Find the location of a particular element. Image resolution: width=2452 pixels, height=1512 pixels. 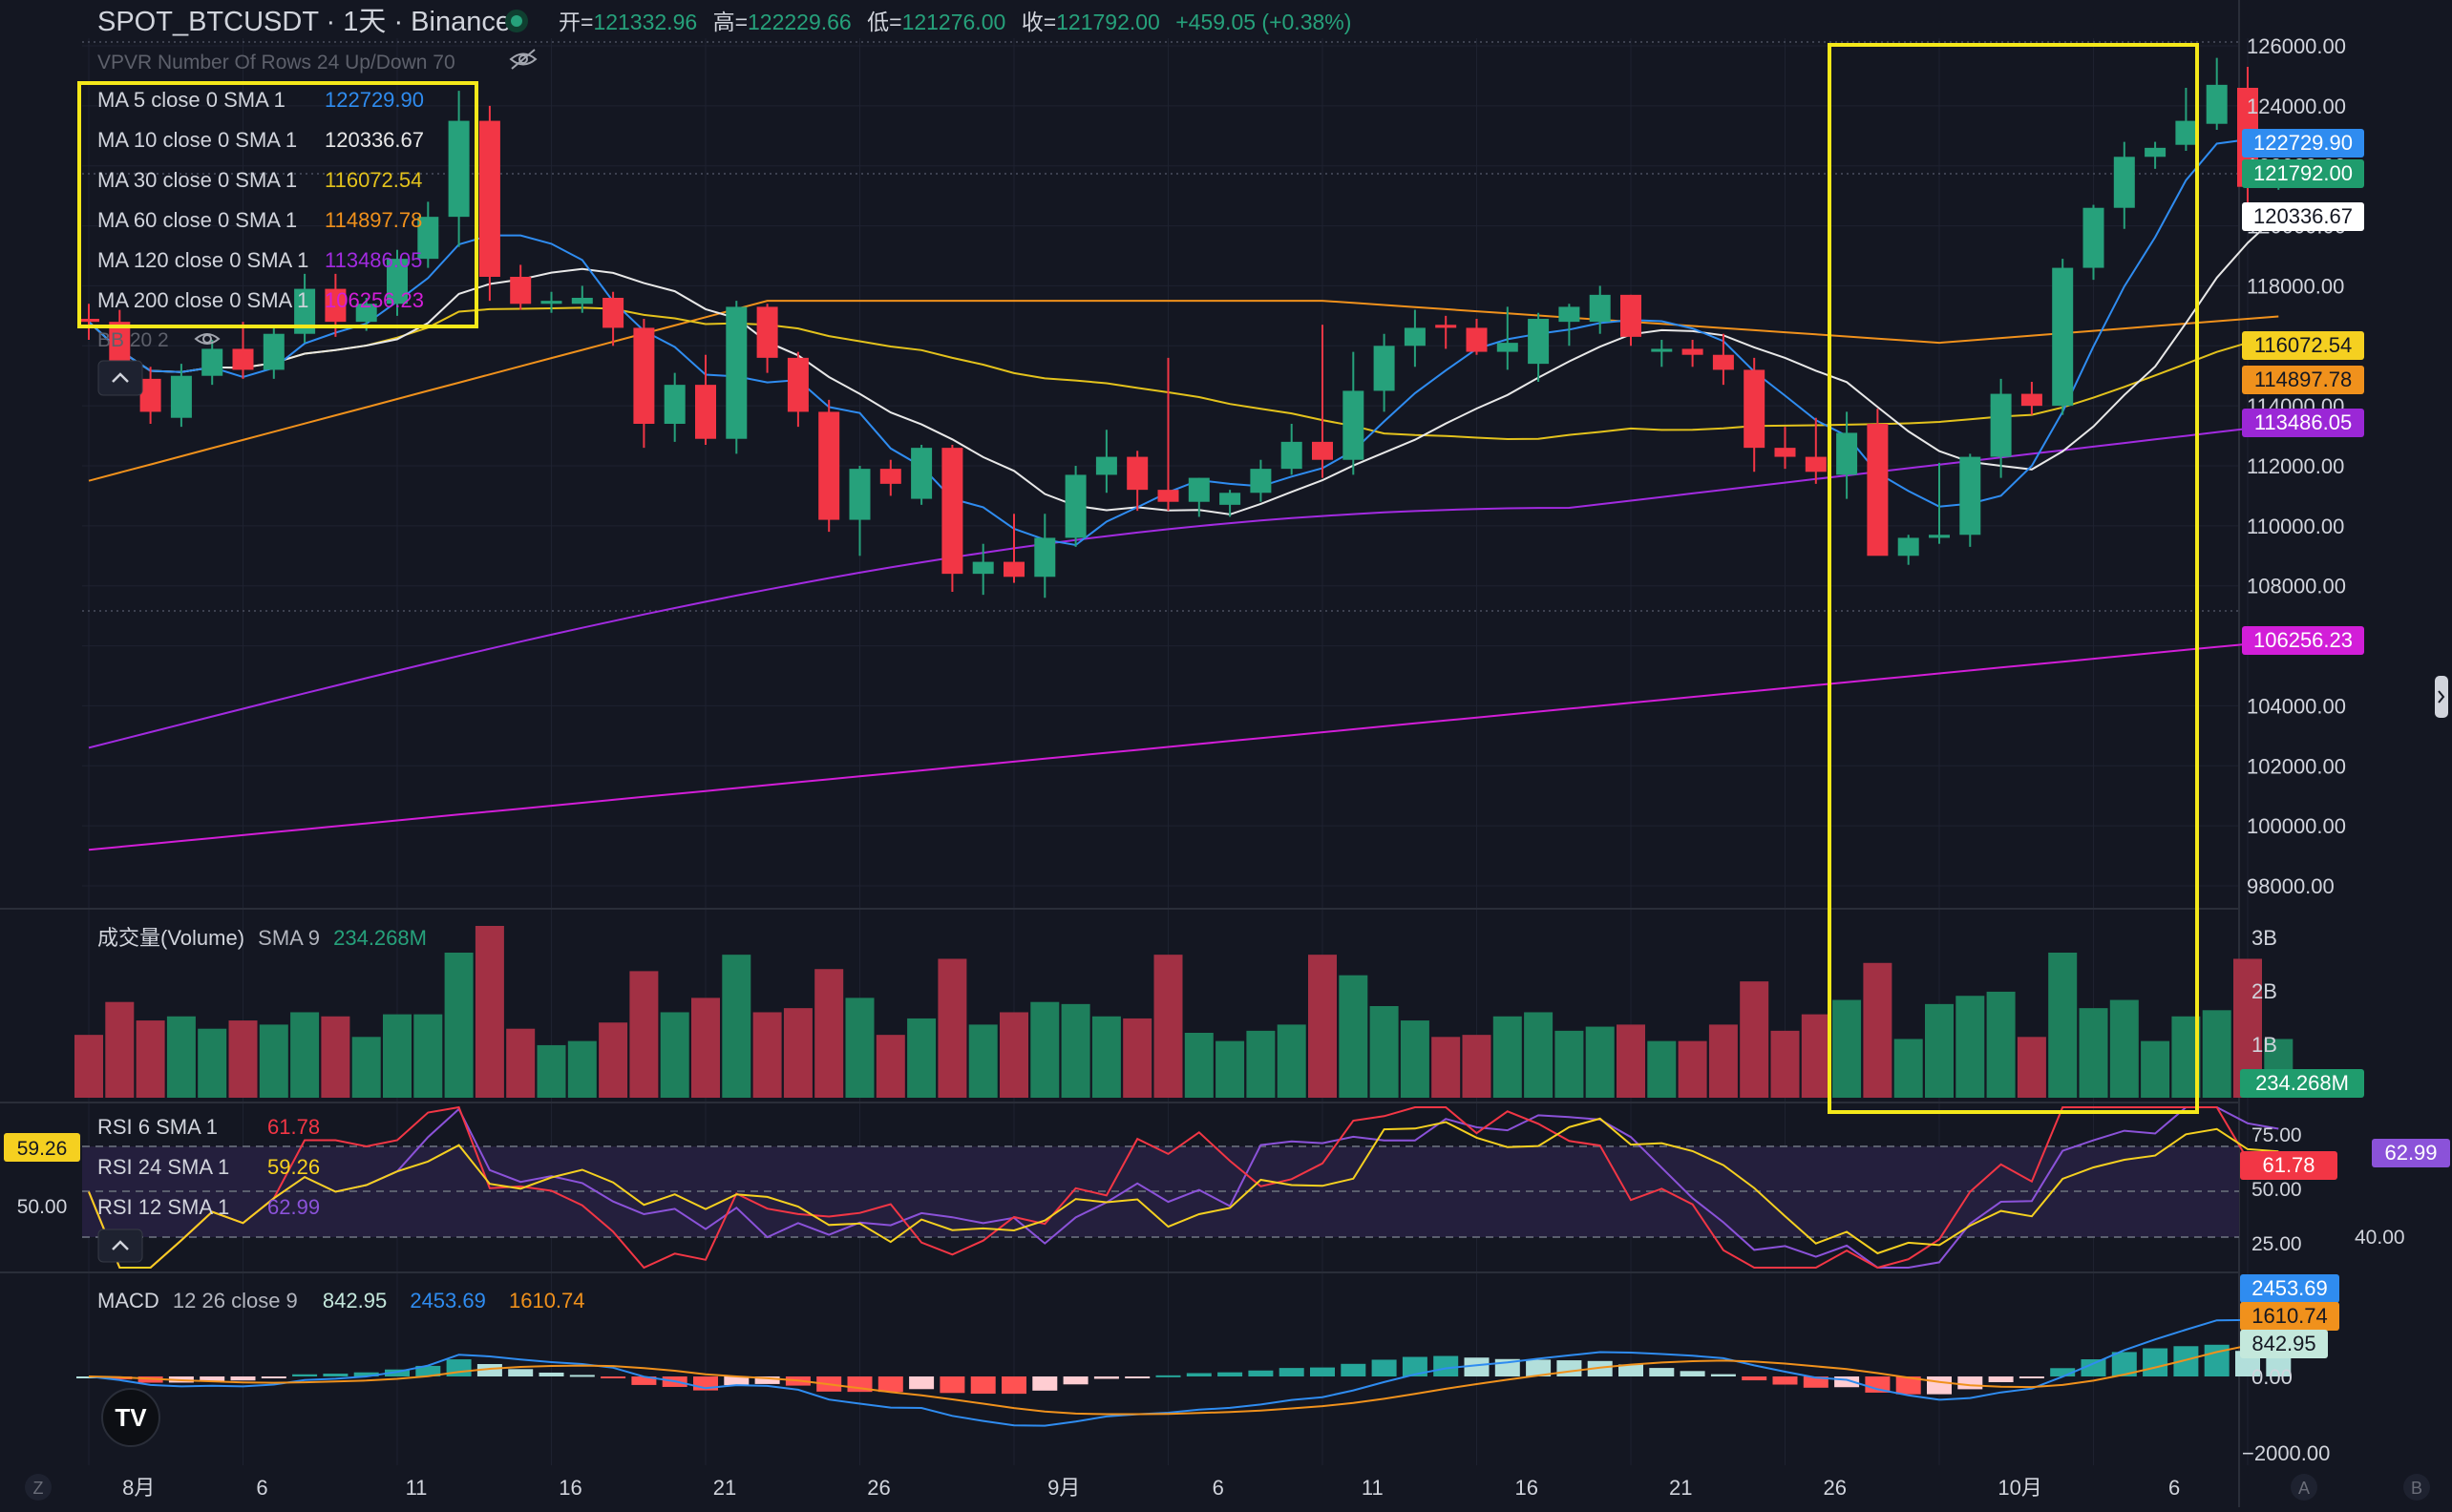

collapse-legend-button is located at coordinates (120, 378).